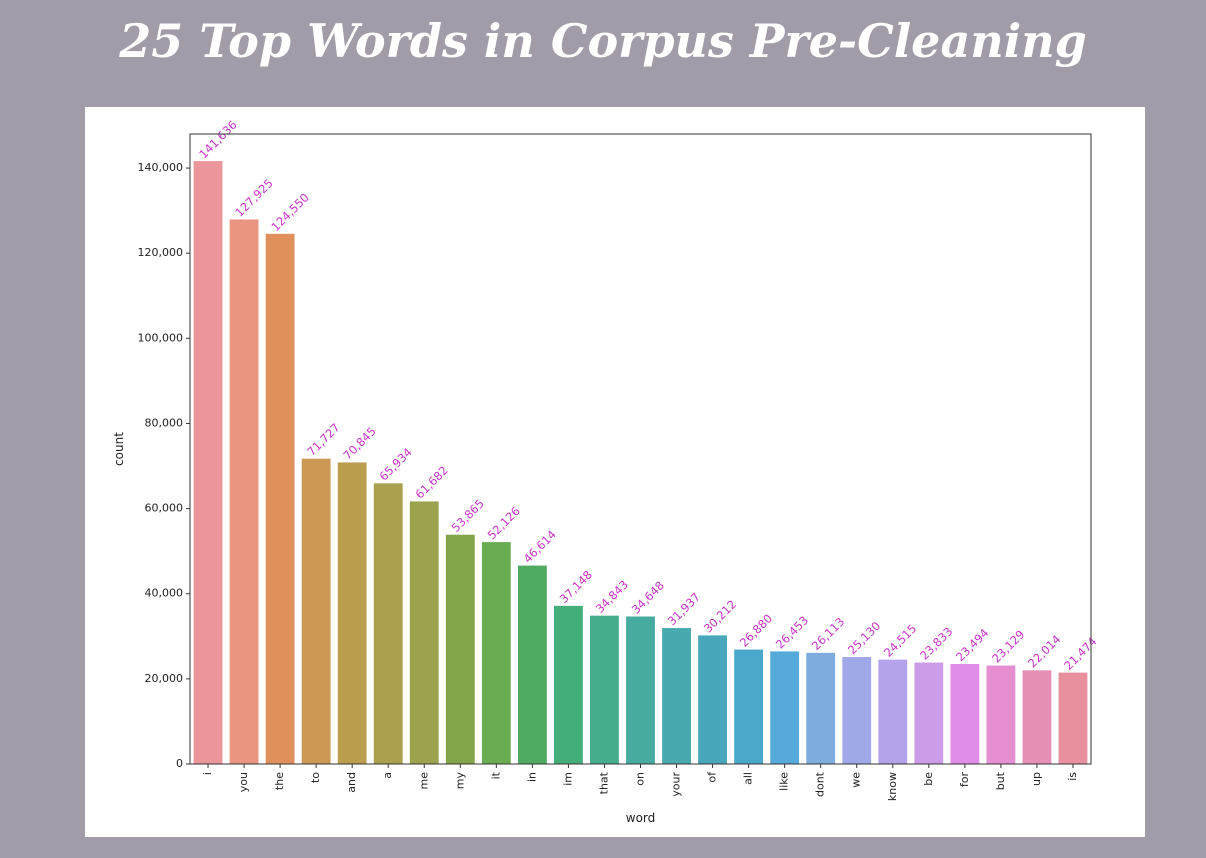 The width and height of the screenshot is (1206, 858). I want to click on x-tick-label: to, so click(315, 777).